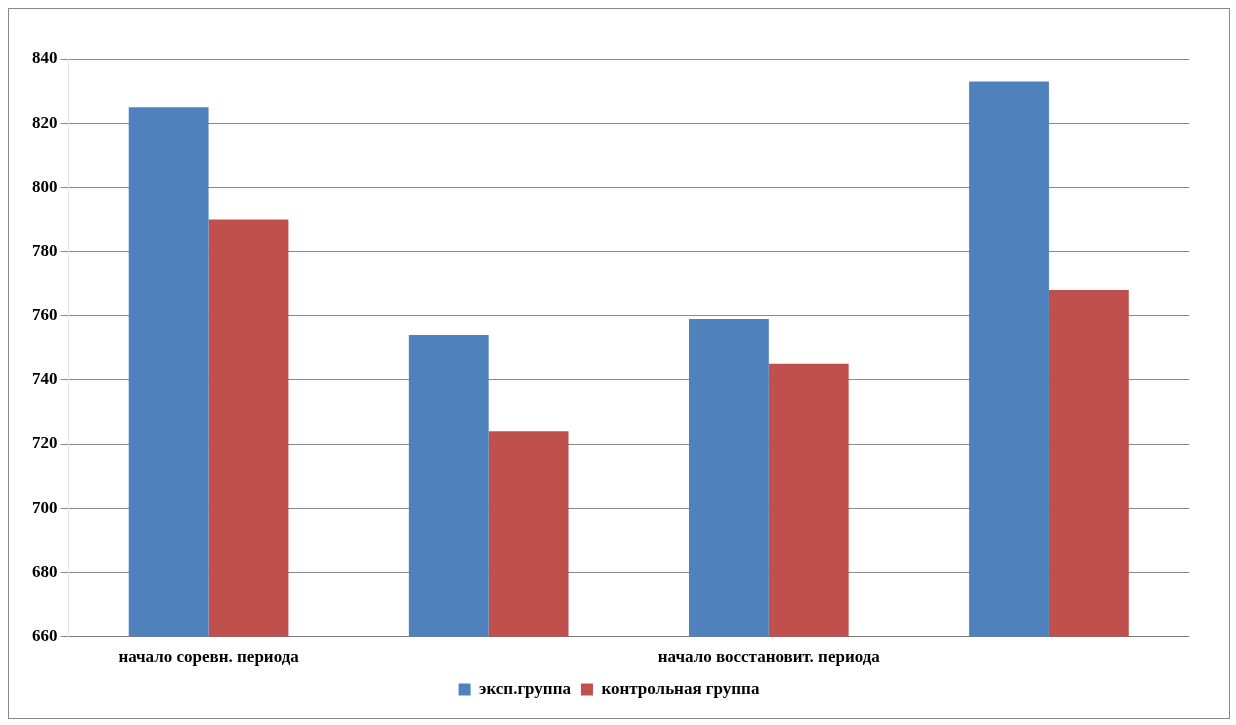 The height and width of the screenshot is (725, 1236). Describe the element at coordinates (769, 657) in the screenshot. I see `x-tick-label: начало восстановит. периода` at that location.